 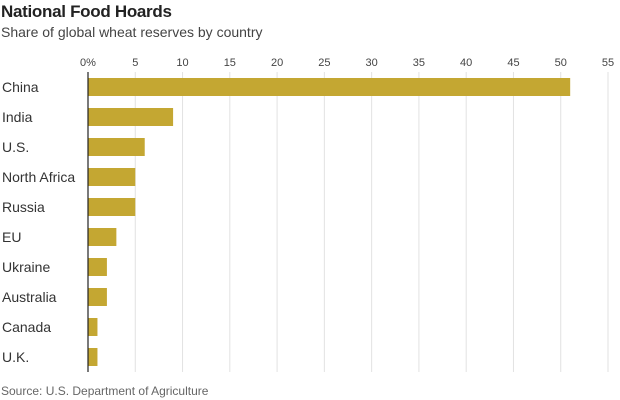 What do you see at coordinates (97, 267) in the screenshot?
I see `bar-ukraine` at bounding box center [97, 267].